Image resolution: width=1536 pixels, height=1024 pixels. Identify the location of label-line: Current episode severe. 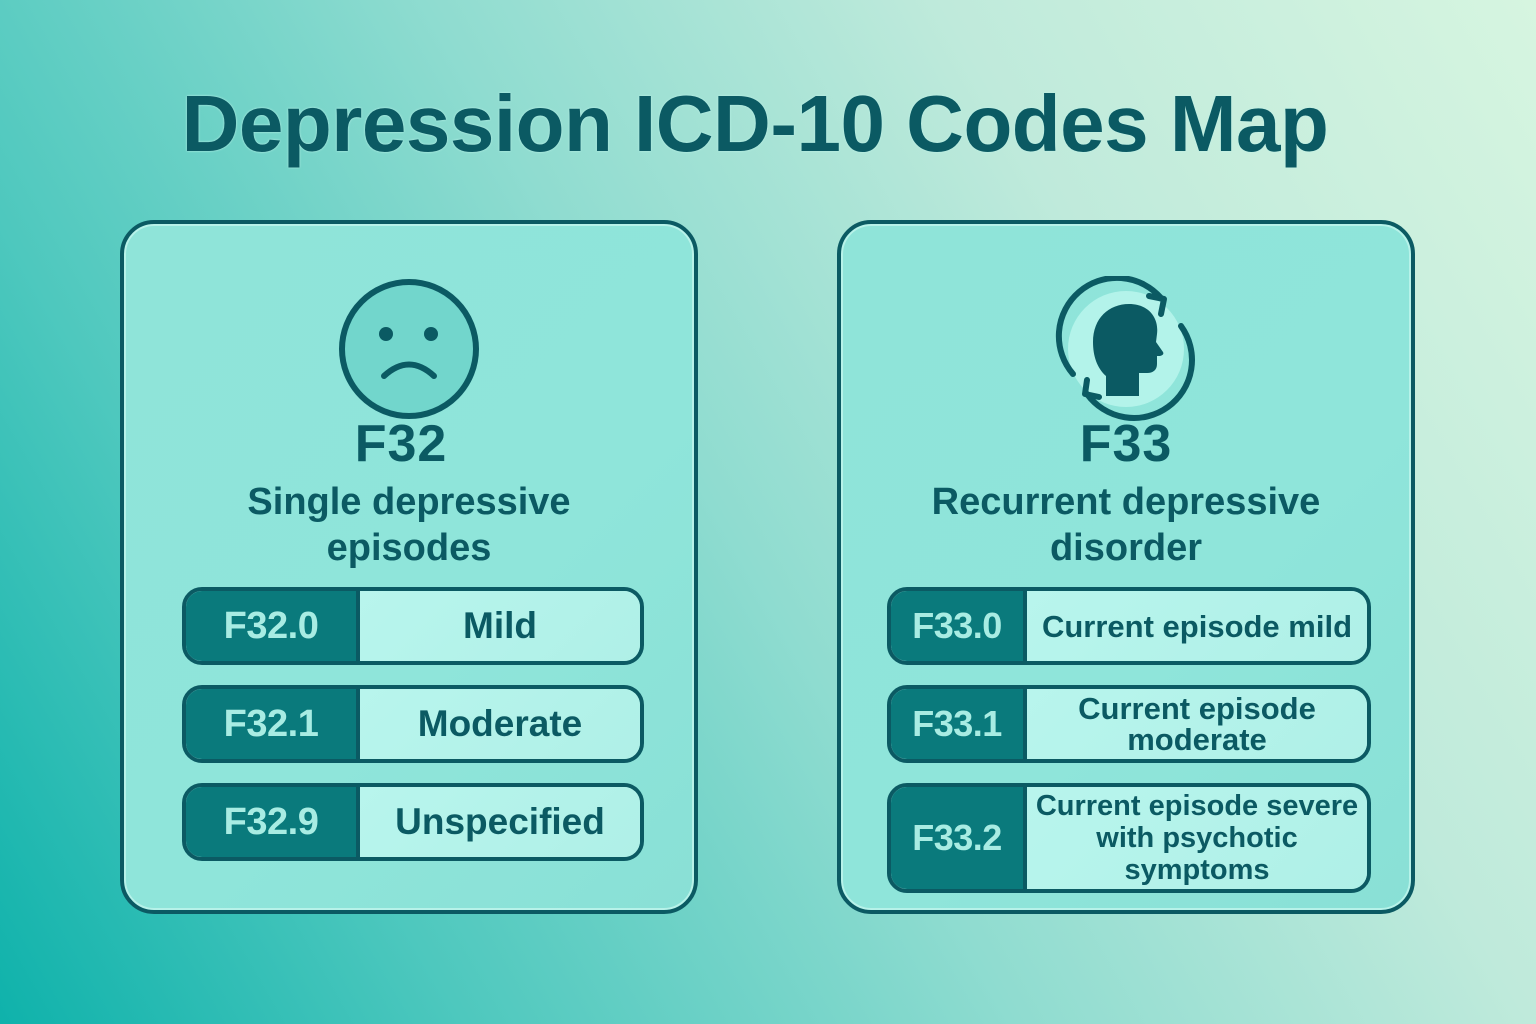
(1197, 806).